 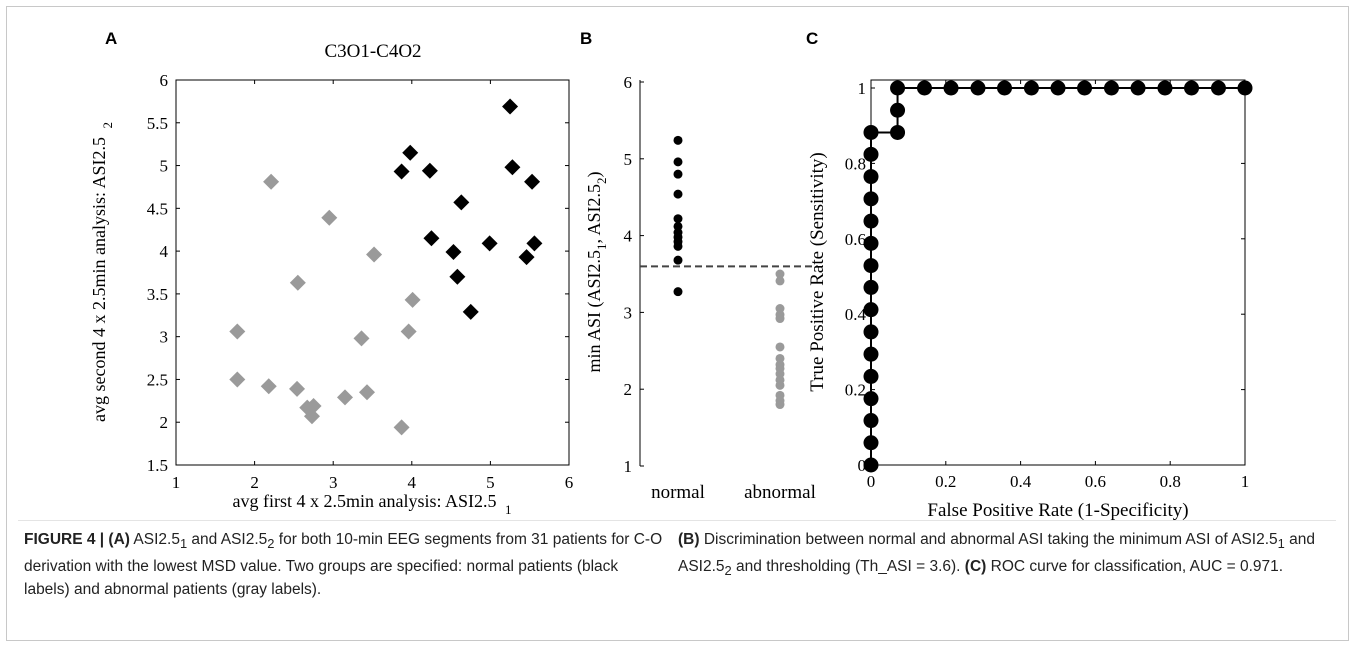 What do you see at coordinates (164, 80) in the screenshot?
I see `chart-a-ytick-label: 6` at bounding box center [164, 80].